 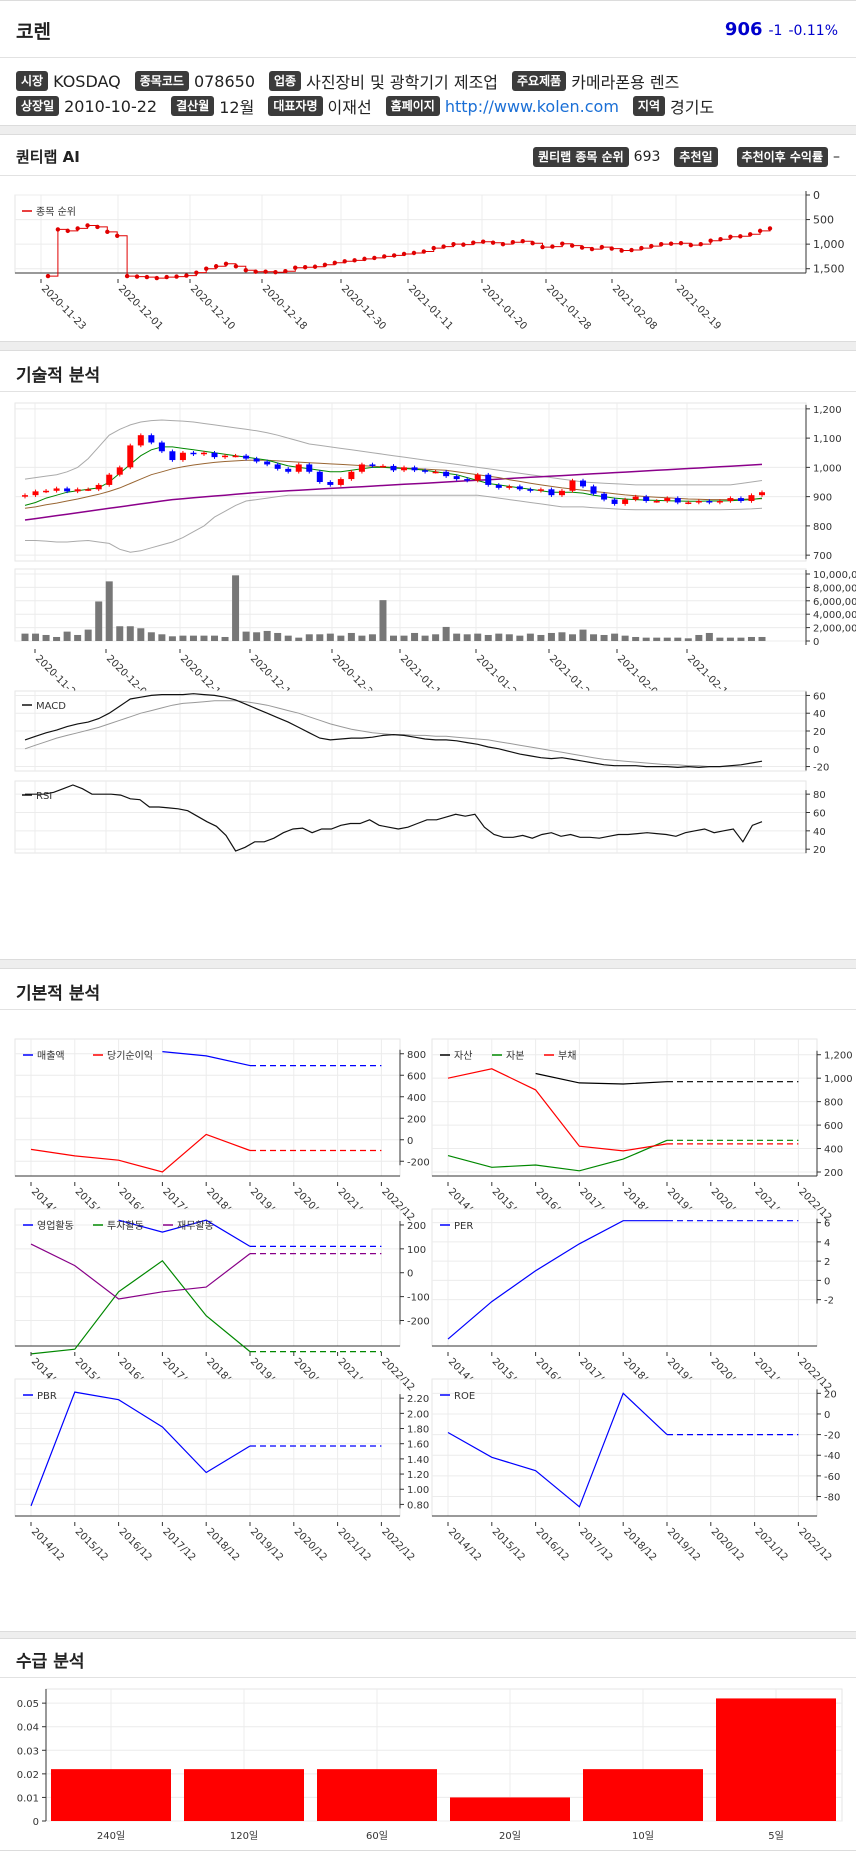 I want to click on fund-title: 기본적 분석, so click(x=58, y=994).